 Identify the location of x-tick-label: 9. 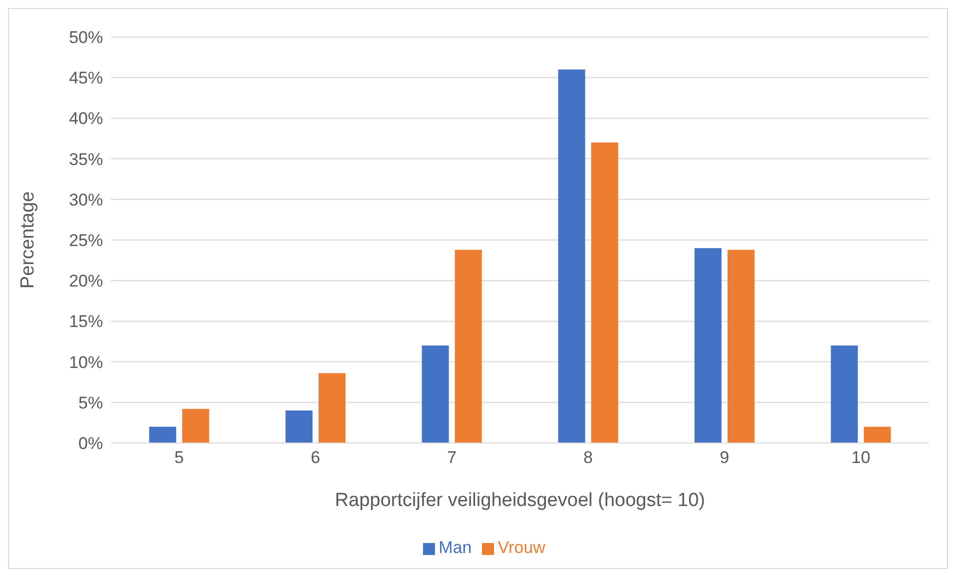
(725, 458).